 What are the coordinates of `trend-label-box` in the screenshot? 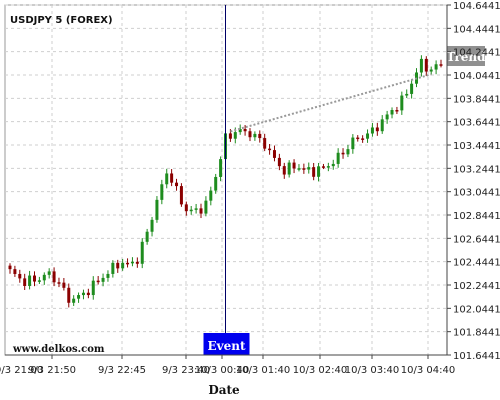 It's located at (466, 56).